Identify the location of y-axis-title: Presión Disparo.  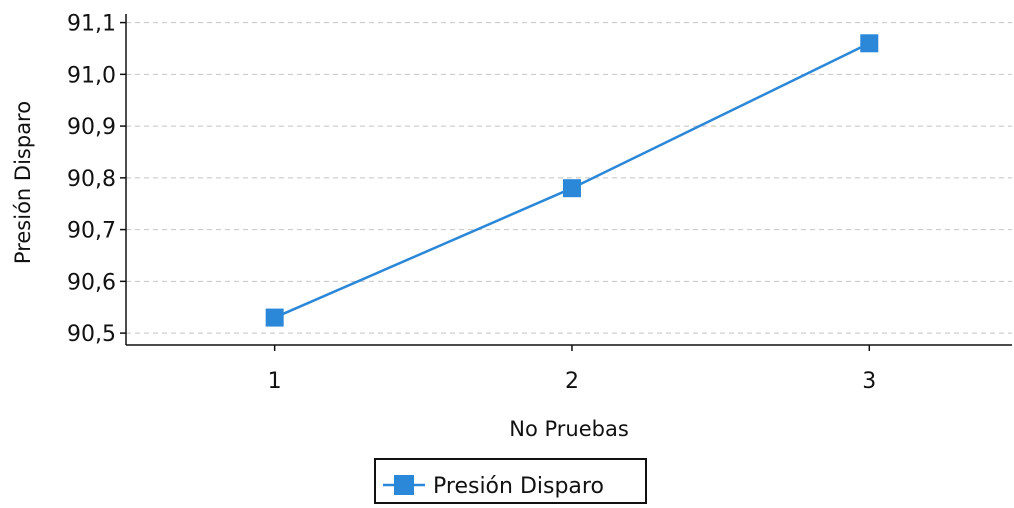
(23, 182).